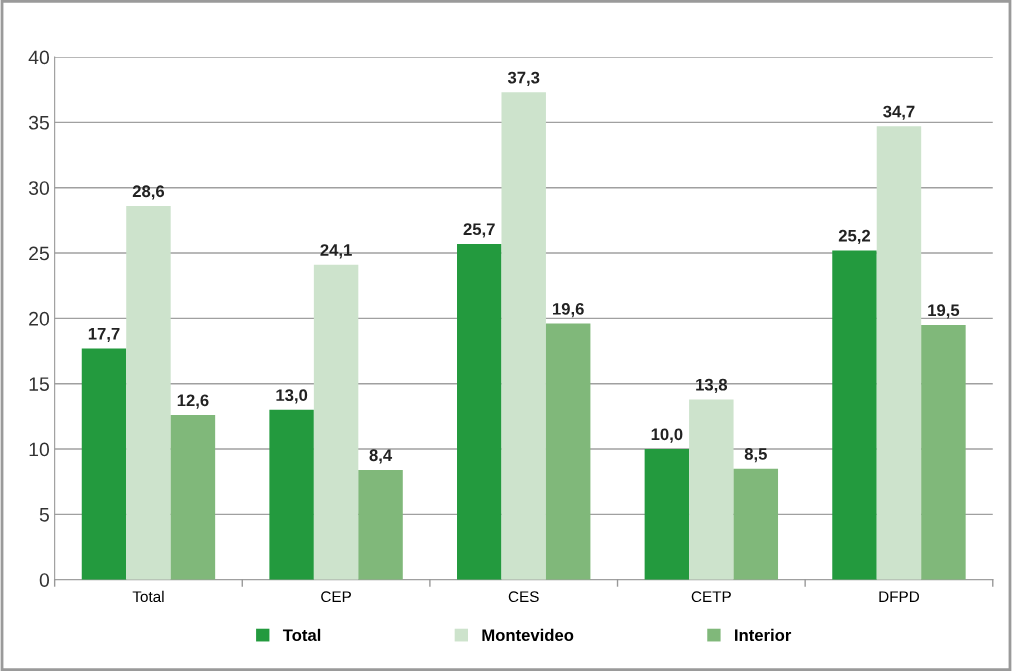 The width and height of the screenshot is (1012, 671). What do you see at coordinates (523, 597) in the screenshot?
I see `x-tick-label: CES` at bounding box center [523, 597].